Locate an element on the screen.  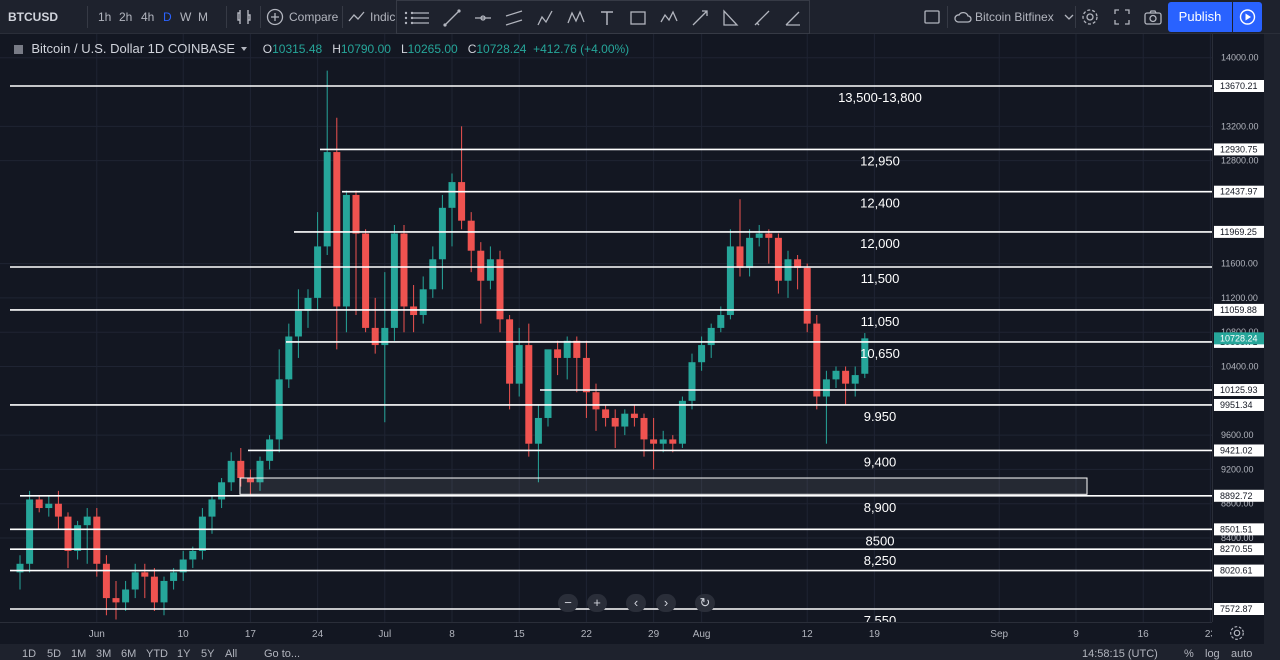
horizontal-line-icon is located at coordinates (483, 18).